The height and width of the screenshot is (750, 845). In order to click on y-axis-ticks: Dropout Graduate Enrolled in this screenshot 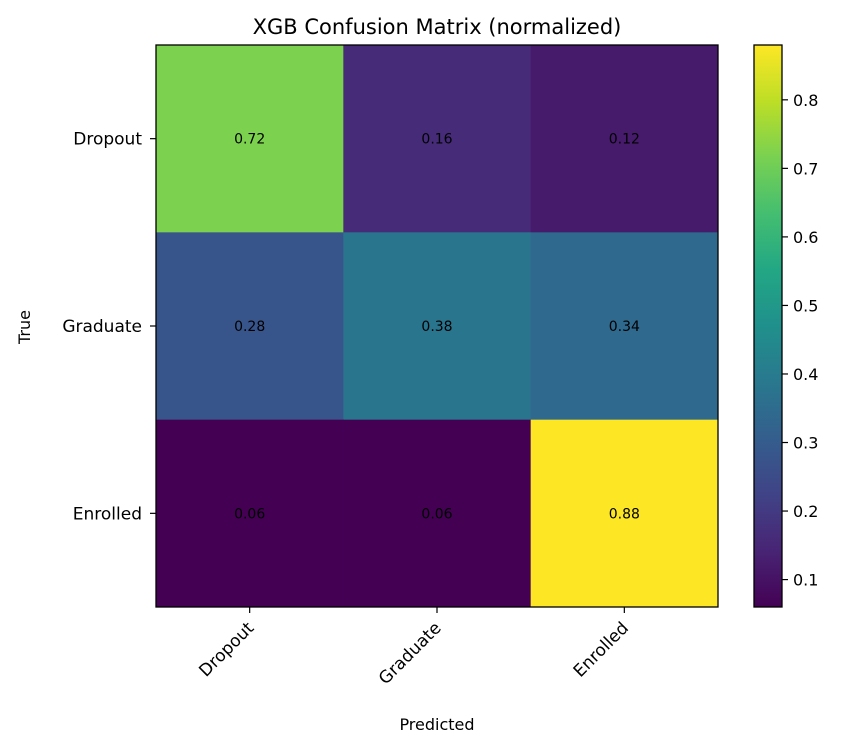, I will do `click(109, 327)`.